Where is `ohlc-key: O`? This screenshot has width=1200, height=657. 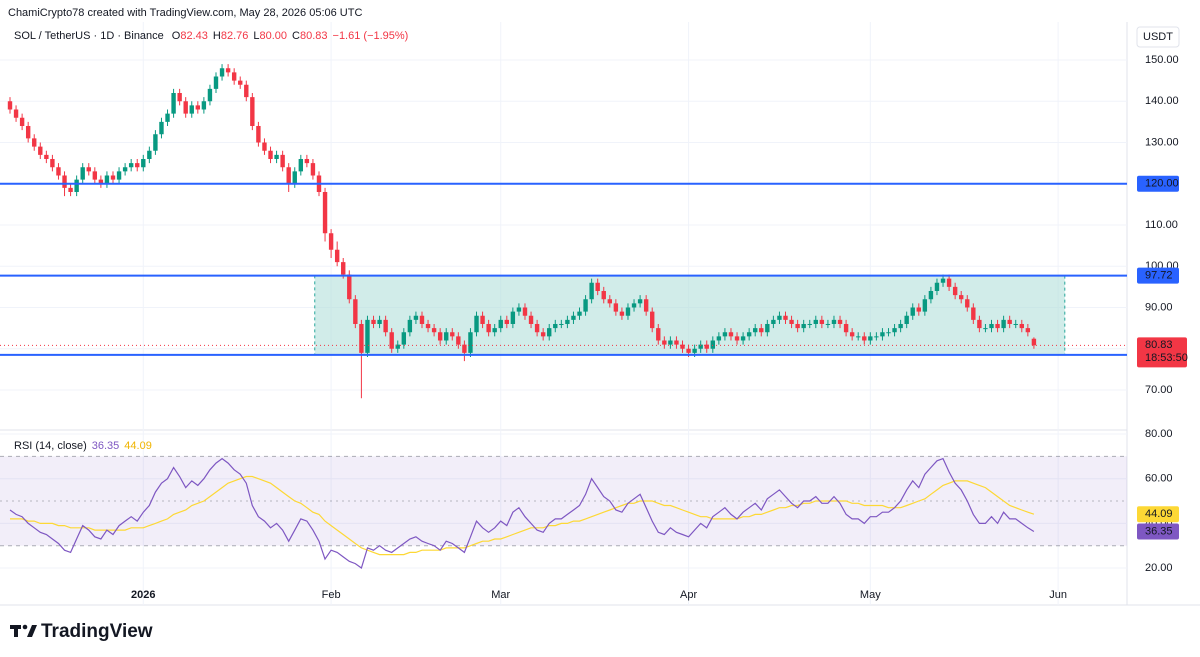 ohlc-key: O is located at coordinates (176, 36).